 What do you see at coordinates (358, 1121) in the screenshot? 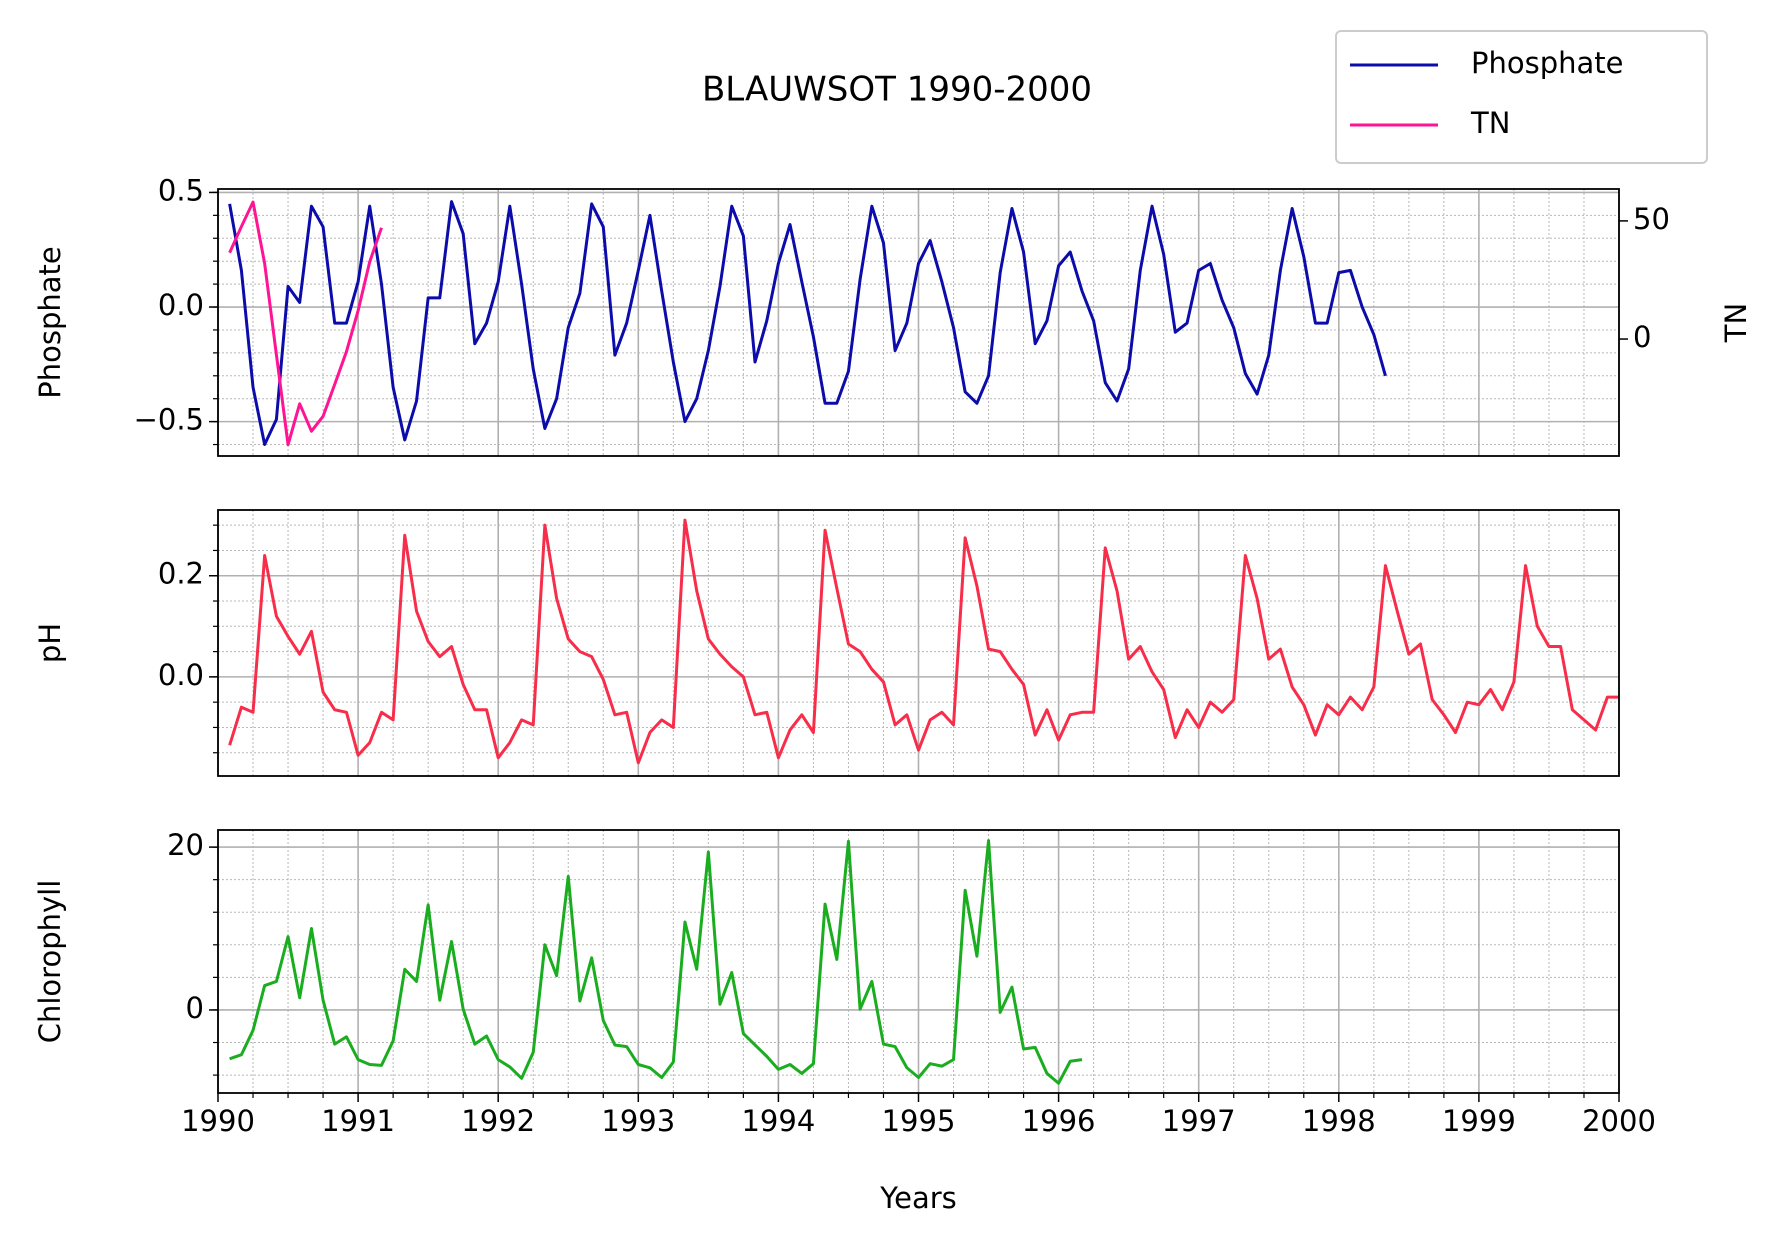
I see `x-tick-label: 1991` at bounding box center [358, 1121].